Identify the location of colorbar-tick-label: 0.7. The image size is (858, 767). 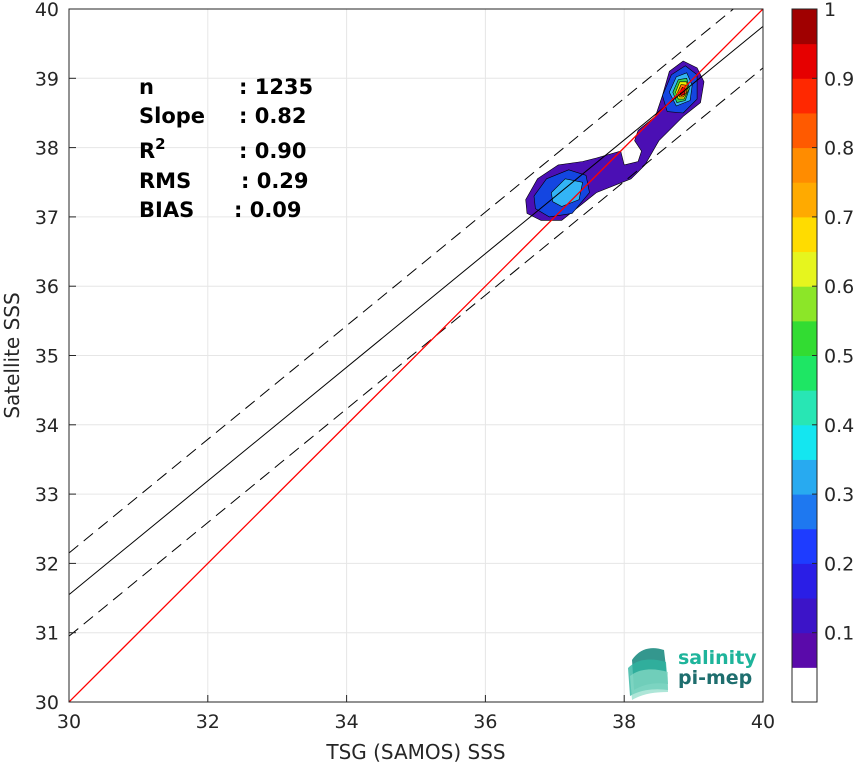
(839, 218).